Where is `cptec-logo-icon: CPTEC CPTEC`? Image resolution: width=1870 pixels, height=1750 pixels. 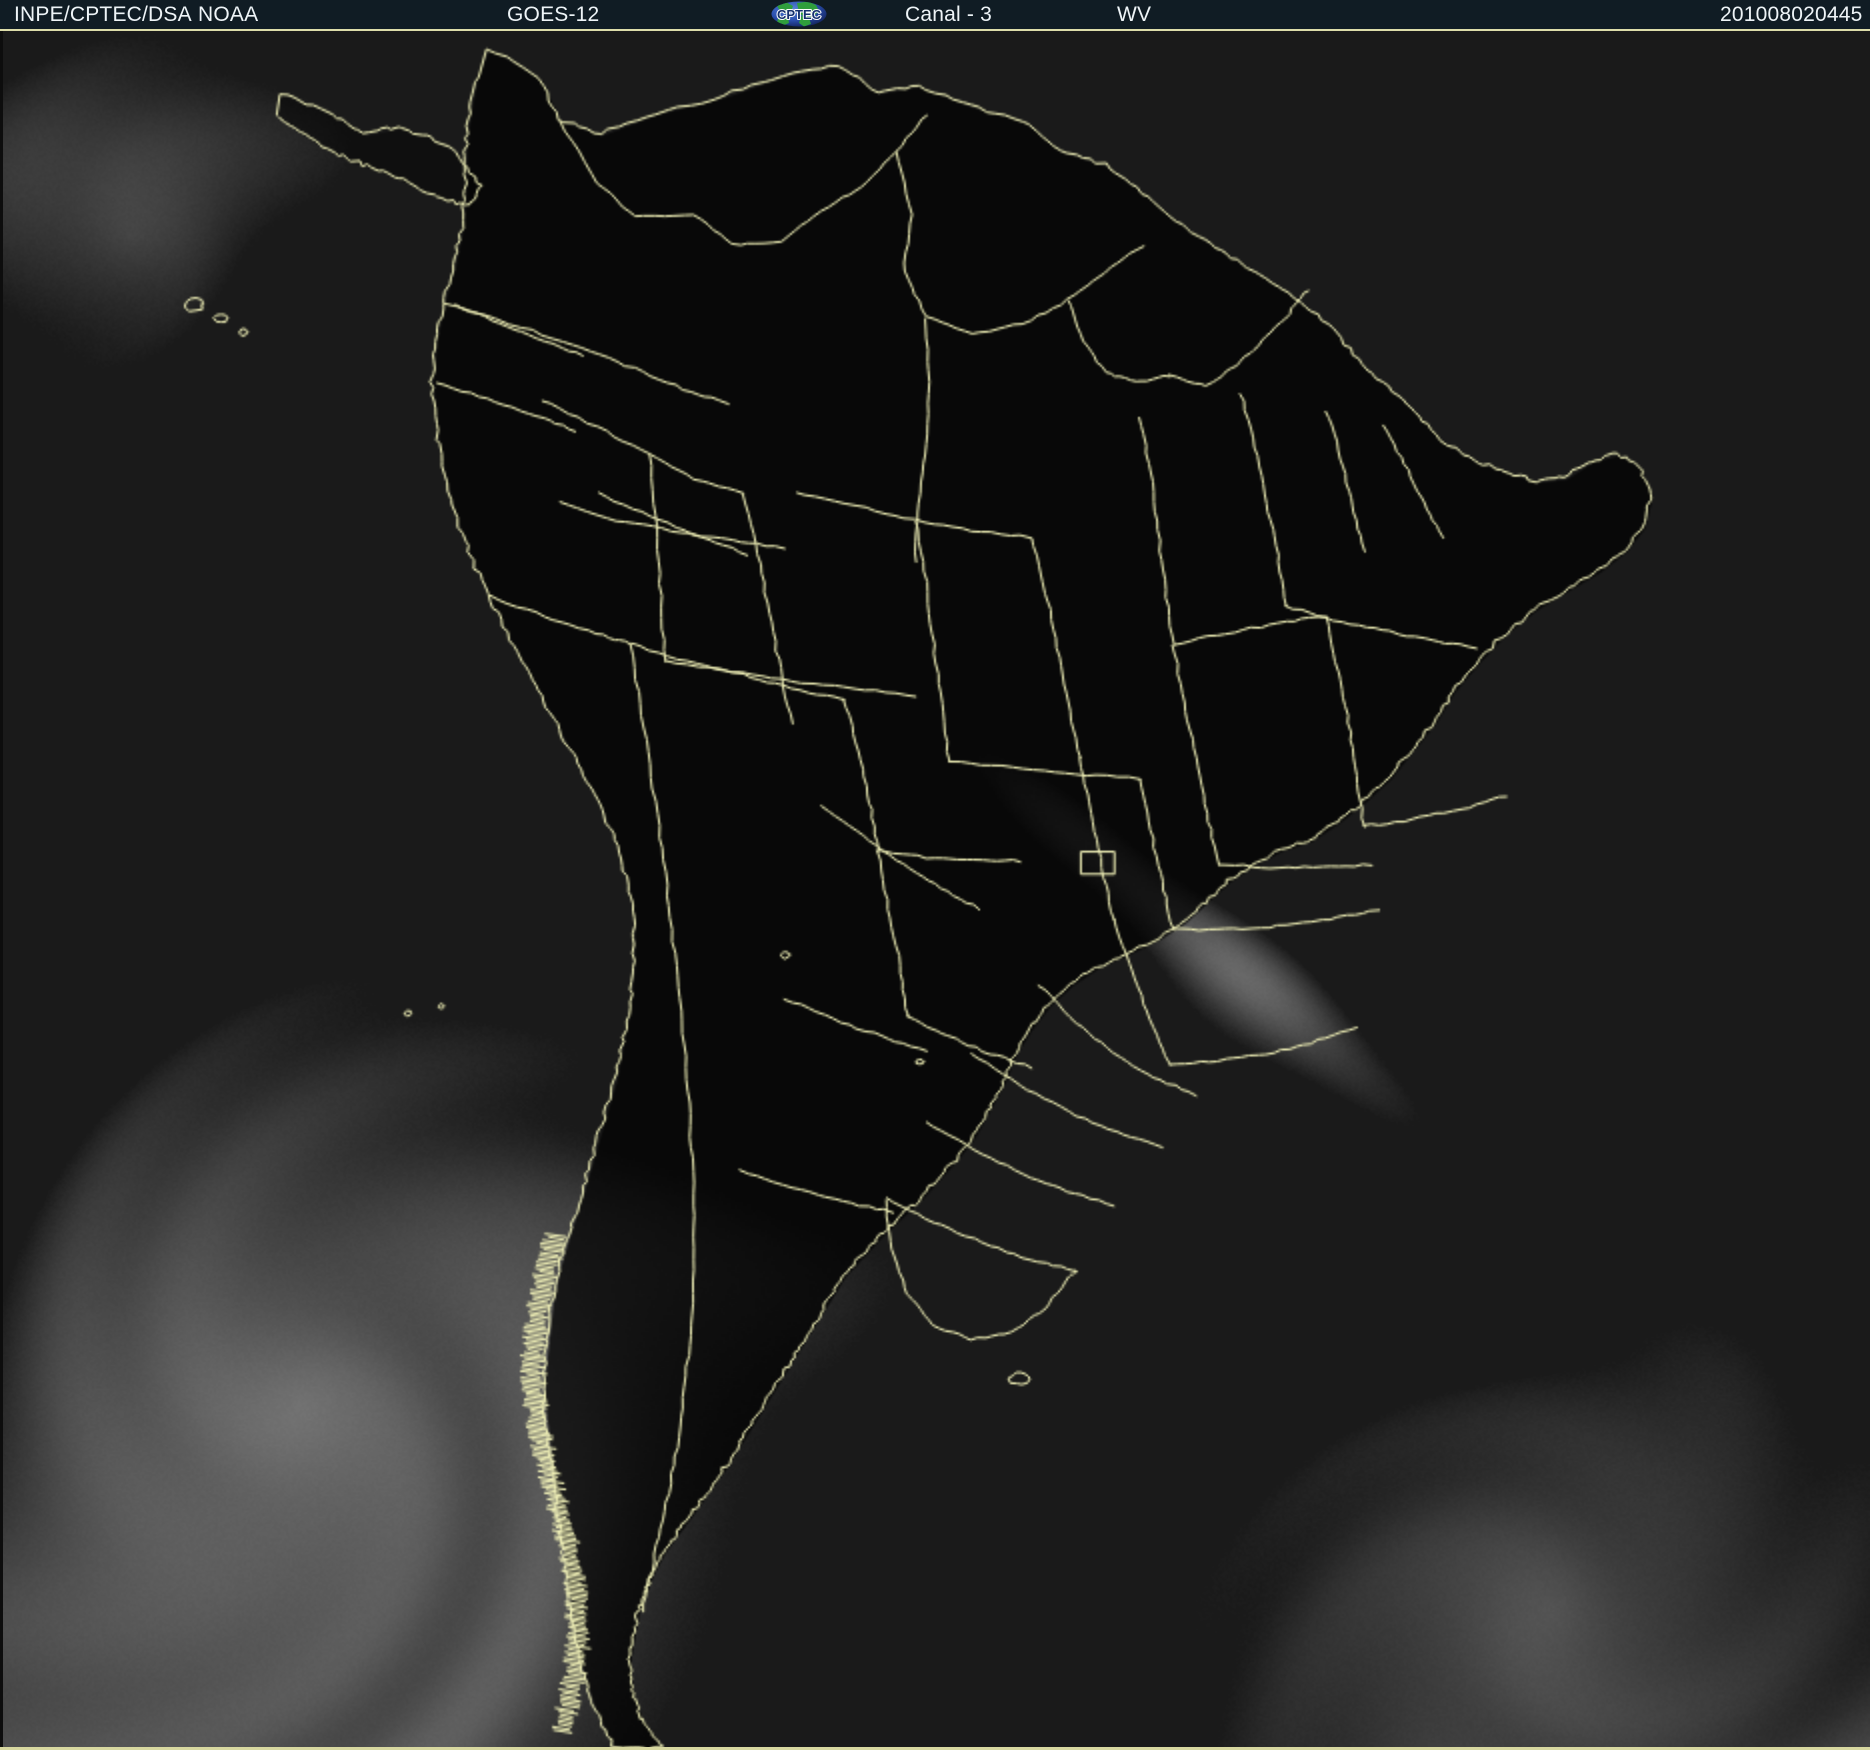 cptec-logo-icon: CPTEC CPTEC is located at coordinates (799, 14).